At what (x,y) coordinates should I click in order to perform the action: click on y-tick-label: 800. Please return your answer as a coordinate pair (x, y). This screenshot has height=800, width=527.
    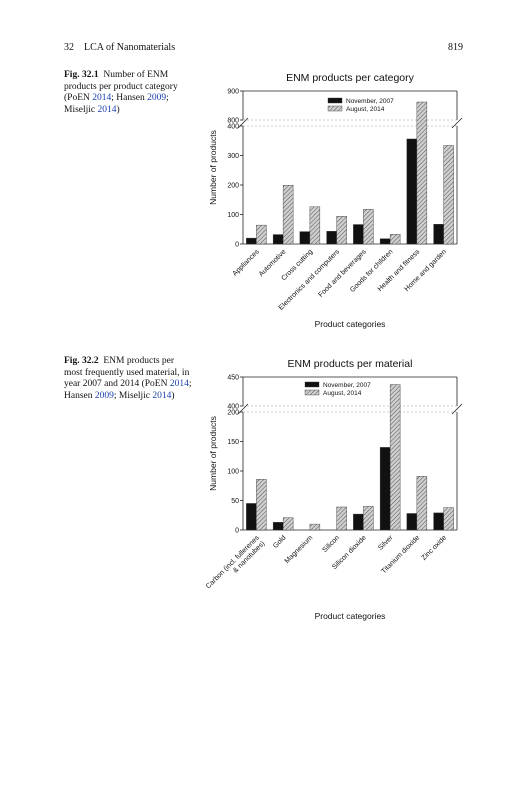
    Looking at the image, I should click on (233, 121).